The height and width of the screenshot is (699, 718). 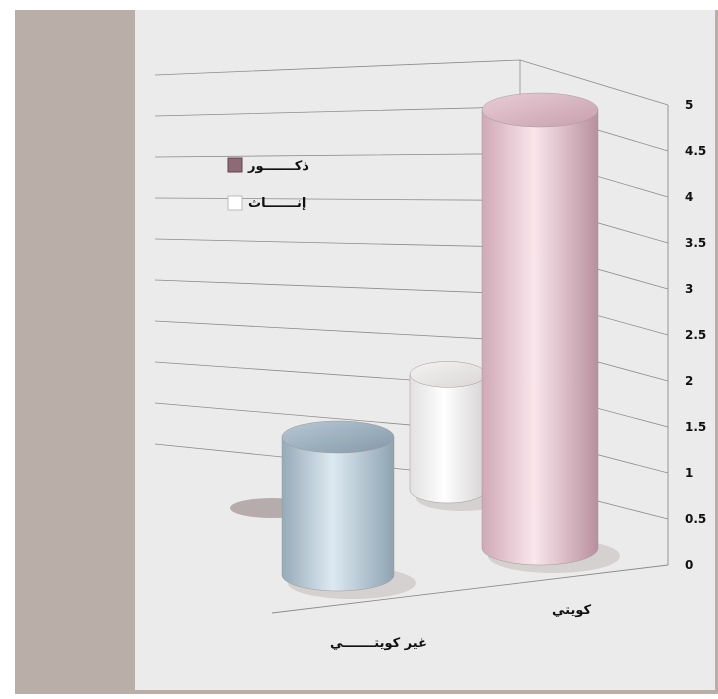 What do you see at coordinates (695, 519) in the screenshot?
I see `y-tick-label: 0.5` at bounding box center [695, 519].